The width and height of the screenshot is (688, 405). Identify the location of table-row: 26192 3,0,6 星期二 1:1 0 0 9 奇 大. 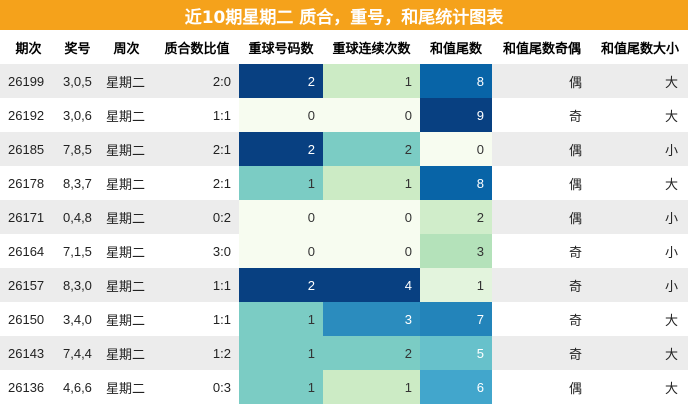
(344, 115).